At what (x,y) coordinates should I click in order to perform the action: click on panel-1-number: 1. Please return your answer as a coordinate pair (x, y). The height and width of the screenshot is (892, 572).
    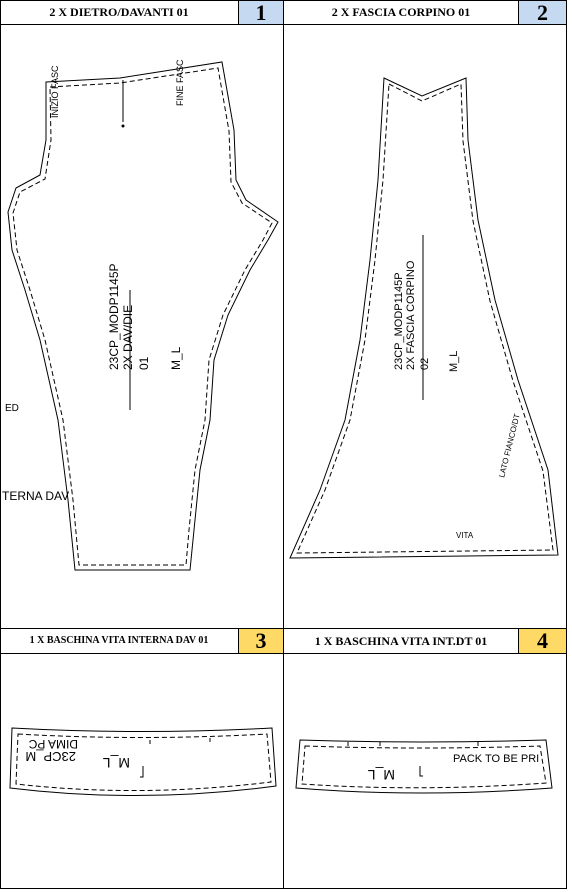
    Looking at the image, I should click on (260, 13).